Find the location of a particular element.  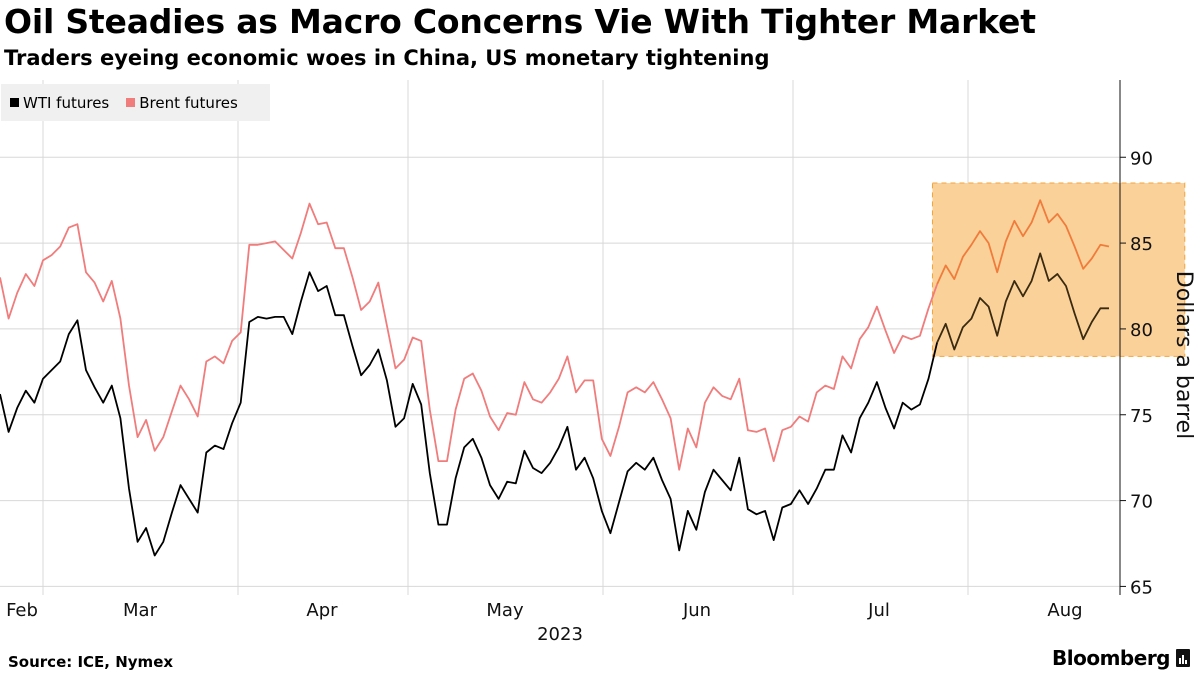

y-axis-title: Dollars a barrel is located at coordinates (1183, 355).